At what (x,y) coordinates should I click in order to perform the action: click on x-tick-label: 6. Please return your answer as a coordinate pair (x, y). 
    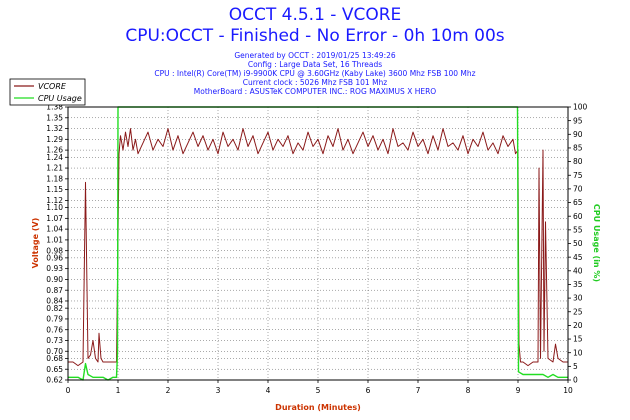
    Looking at the image, I should click on (368, 390).